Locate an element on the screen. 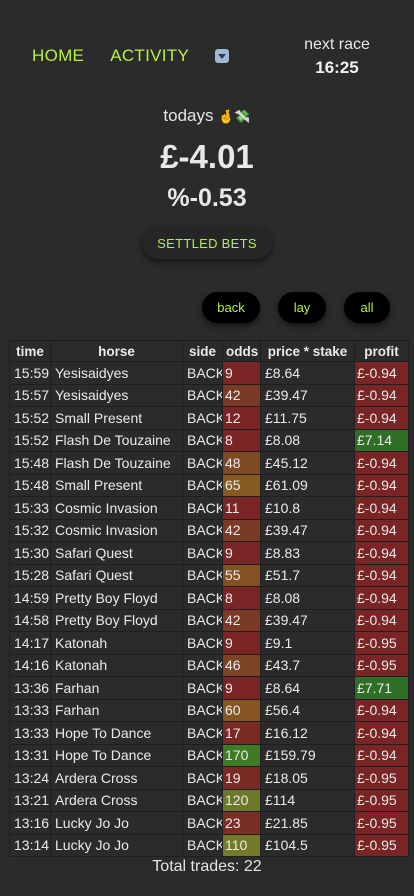 This screenshot has width=414, height=896. table-row: 13:36 Farhan BACK 9 £8.64 £7.71 is located at coordinates (209, 688).